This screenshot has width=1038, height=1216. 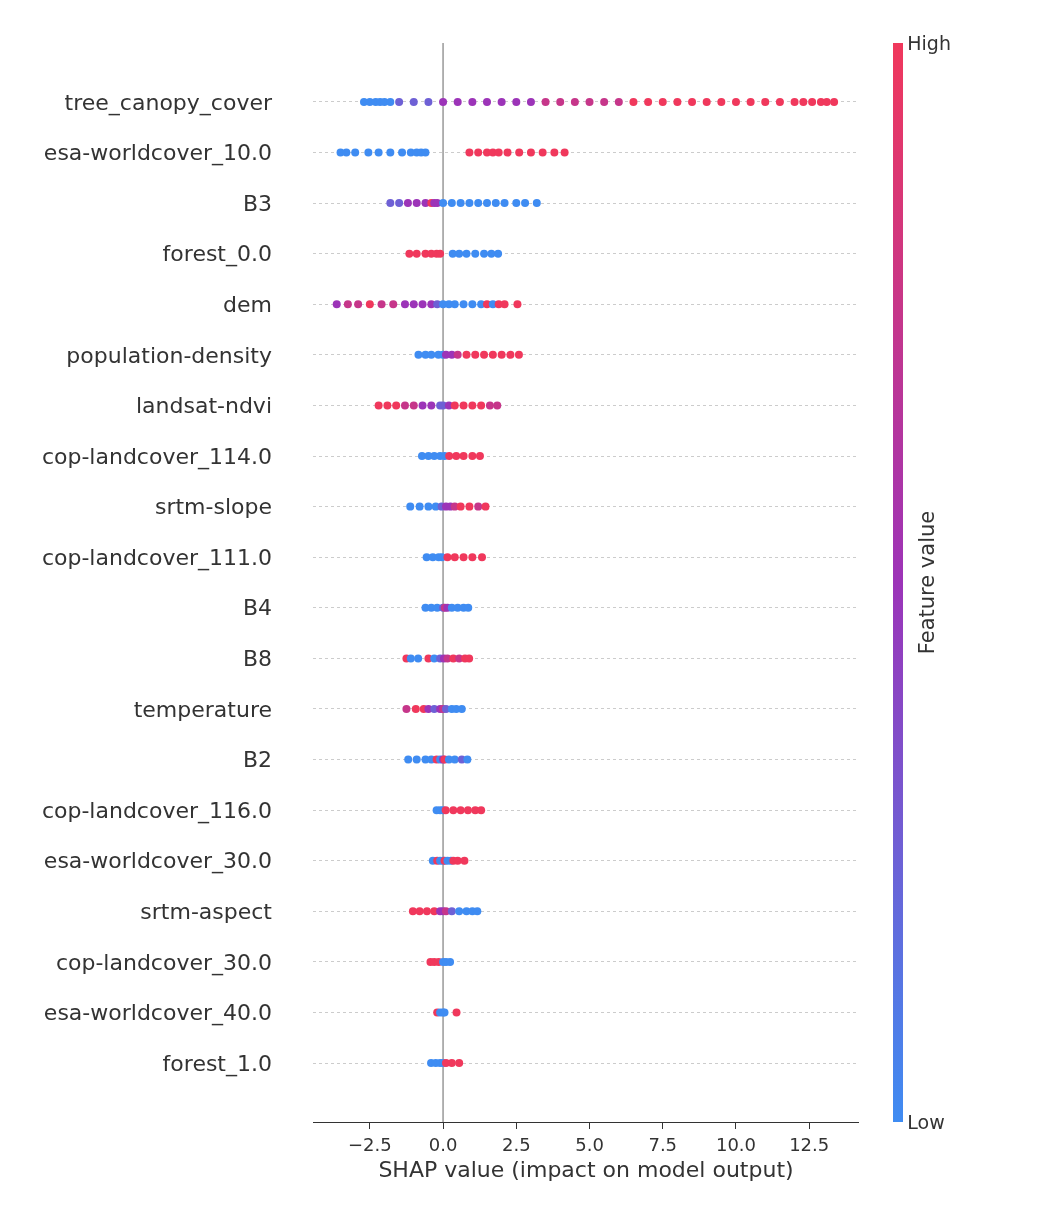 I want to click on y-tick-label: tree_canopy_cover, so click(x=168, y=102).